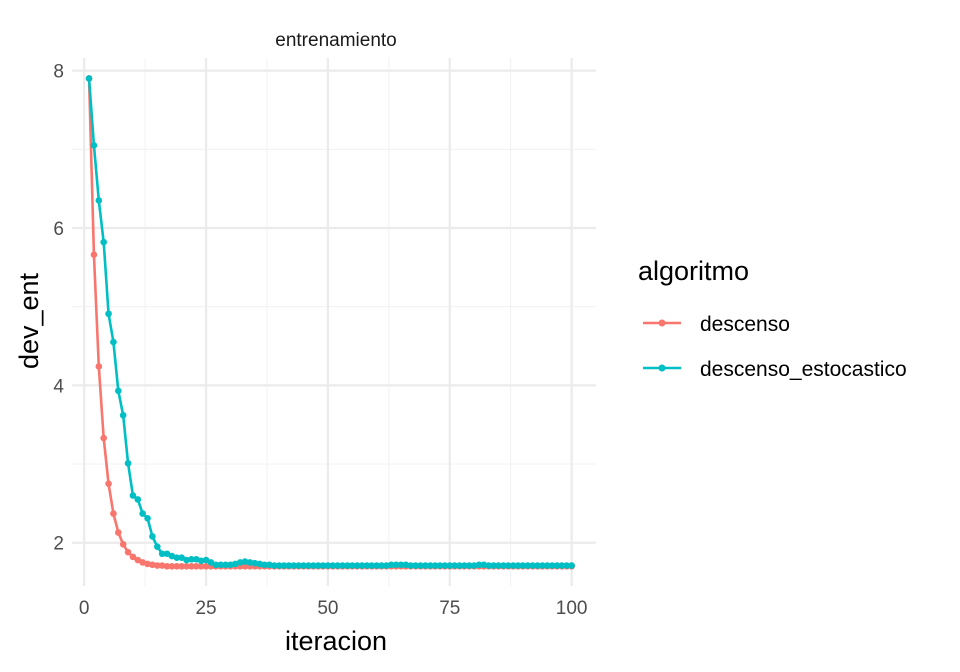  What do you see at coordinates (205, 608) in the screenshot?
I see `x-tick-label: 25` at bounding box center [205, 608].